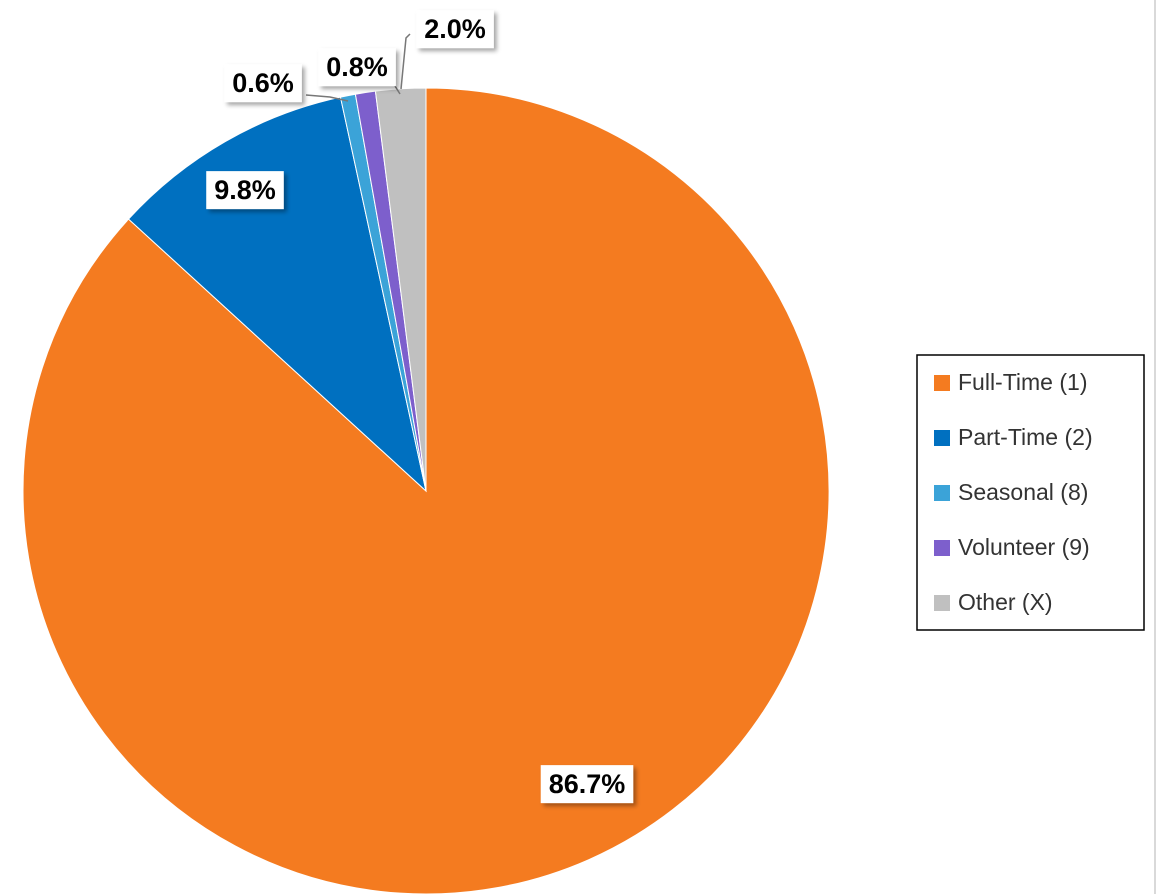 Image resolution: width=1158 pixels, height=894 pixels. What do you see at coordinates (1024, 547) in the screenshot?
I see `legend-label: Volunteer (9)` at bounding box center [1024, 547].